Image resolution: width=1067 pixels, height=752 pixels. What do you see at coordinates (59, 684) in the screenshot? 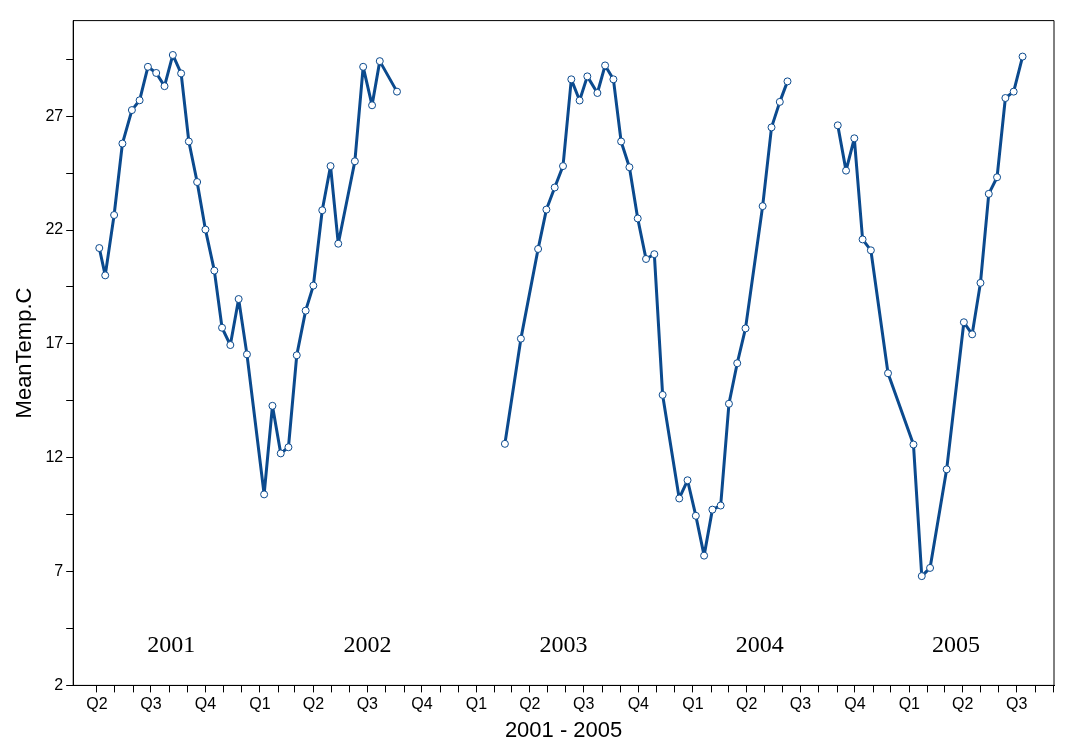
I see `y-tick-label: 2` at bounding box center [59, 684].